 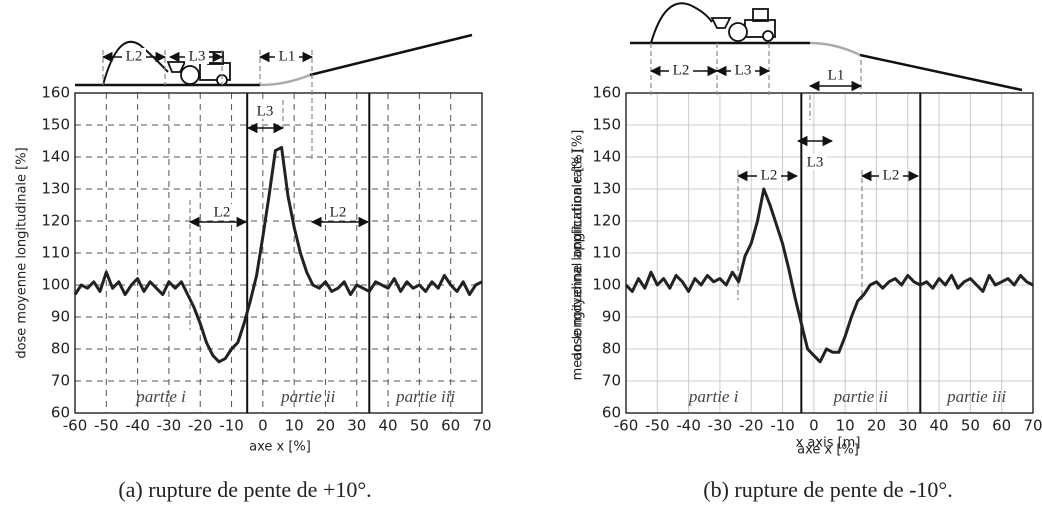 What do you see at coordinates (827, 489) in the screenshot?
I see `caption: (b) rupture de pente de -10°.` at bounding box center [827, 489].